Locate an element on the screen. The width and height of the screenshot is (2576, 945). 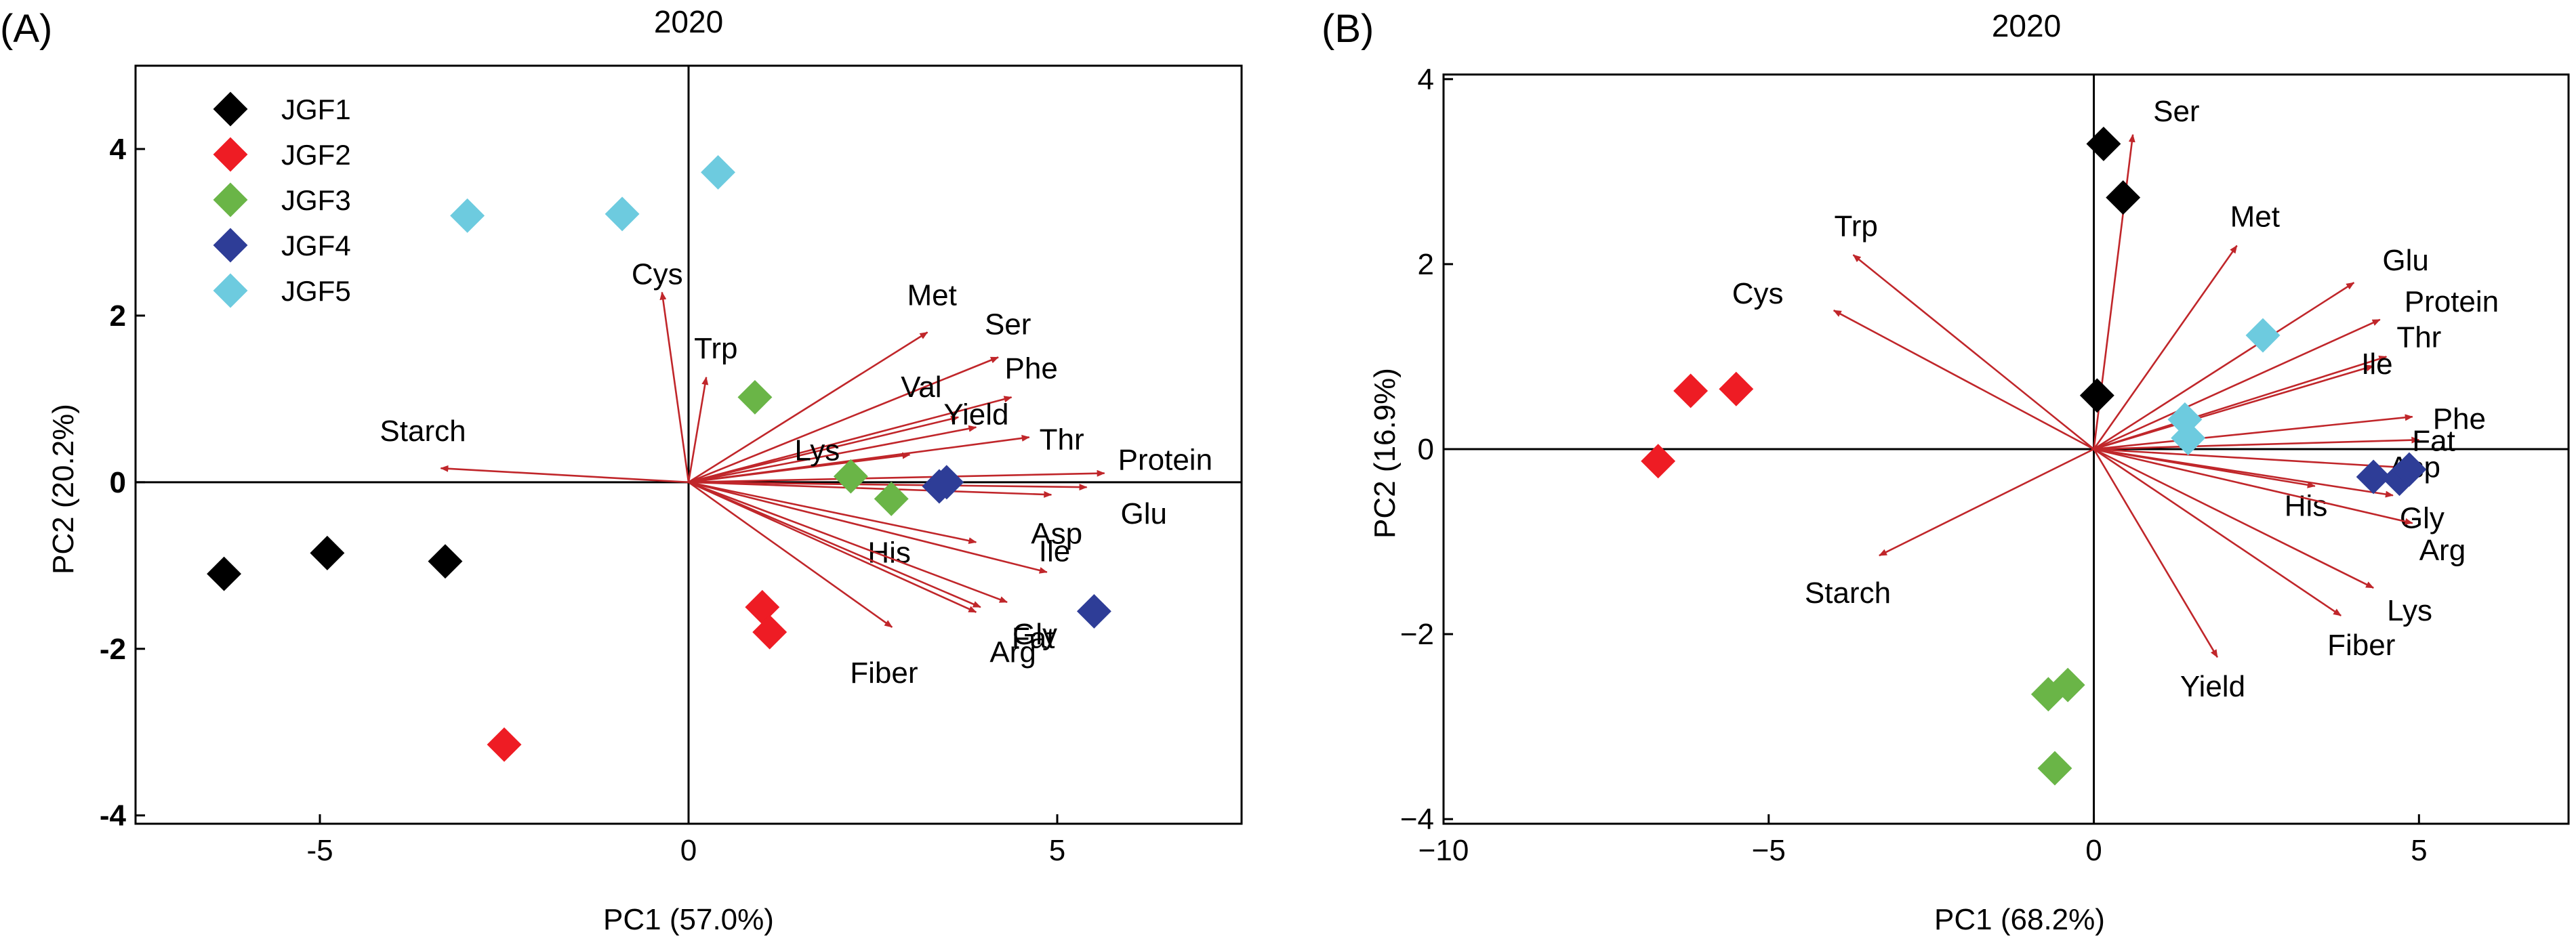
vector-label-fat: Fat is located at coordinates (1033, 637).